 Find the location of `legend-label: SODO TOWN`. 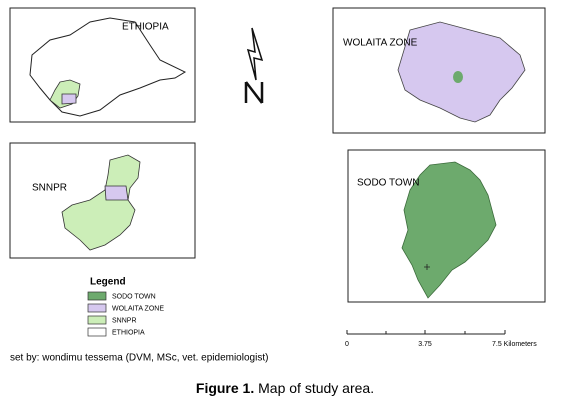

legend-label: SODO TOWN is located at coordinates (134, 296).